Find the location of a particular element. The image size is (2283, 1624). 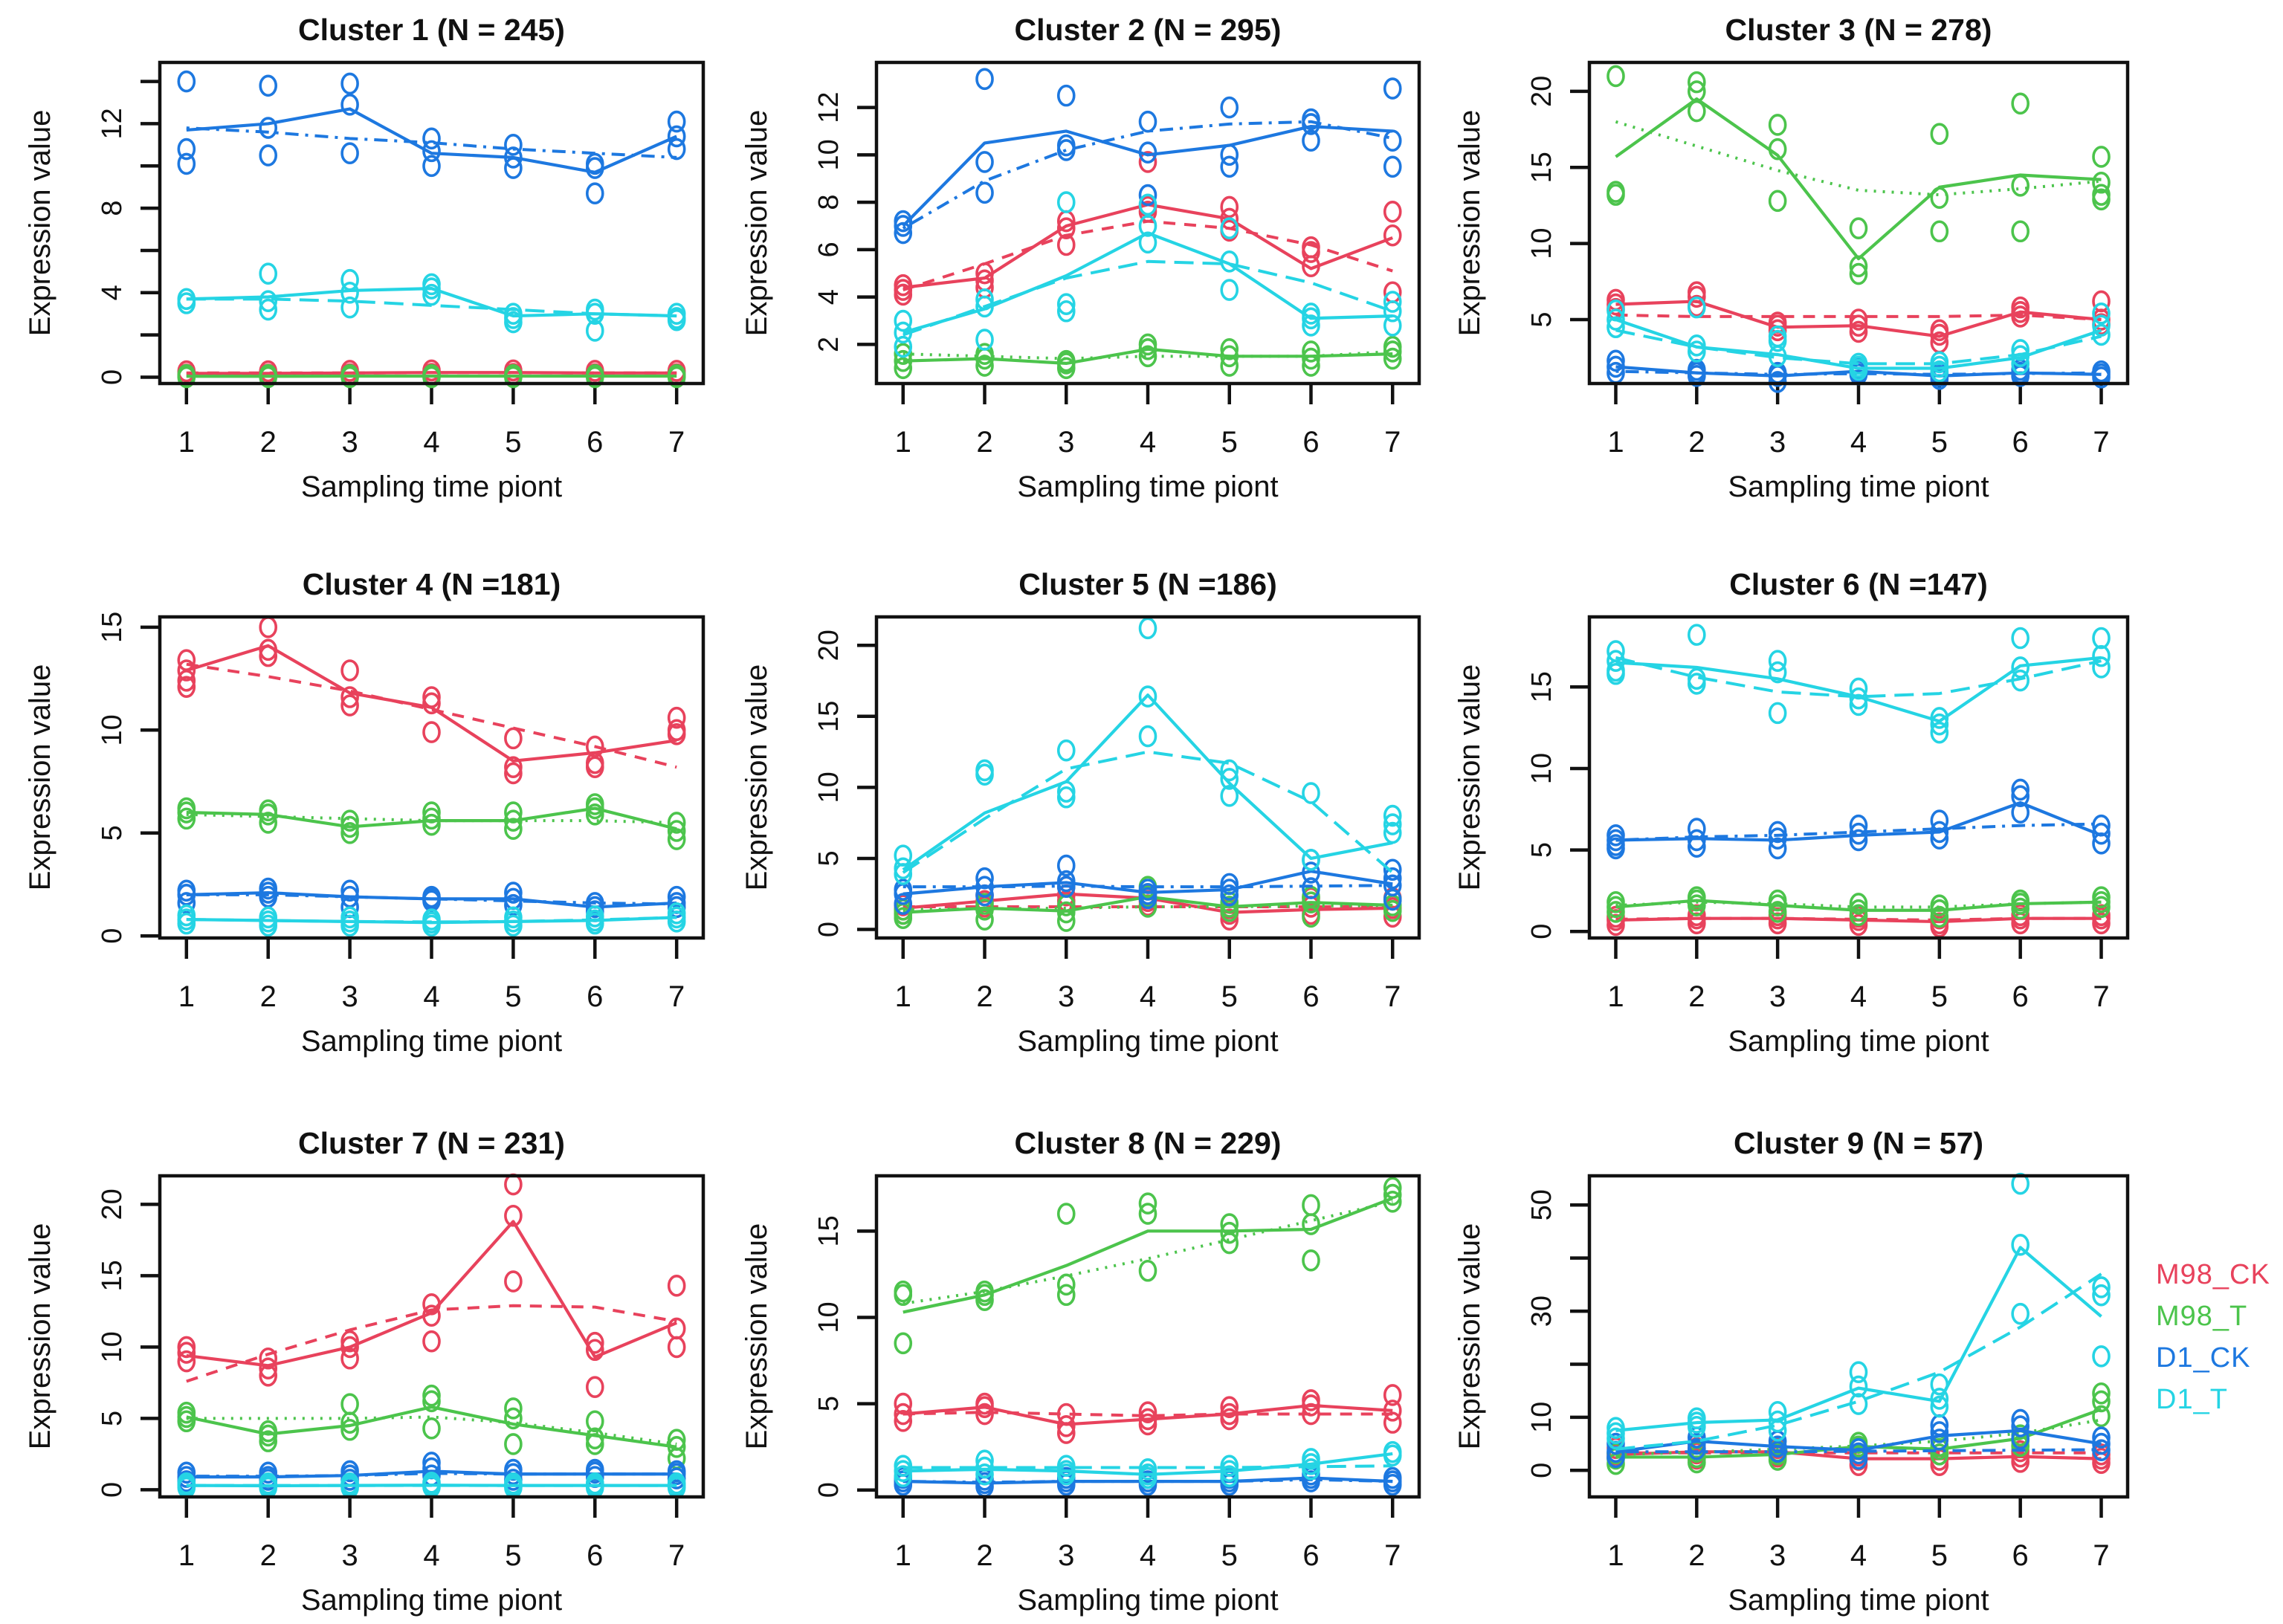

mean-line-M98_CK is located at coordinates (1858, 319).